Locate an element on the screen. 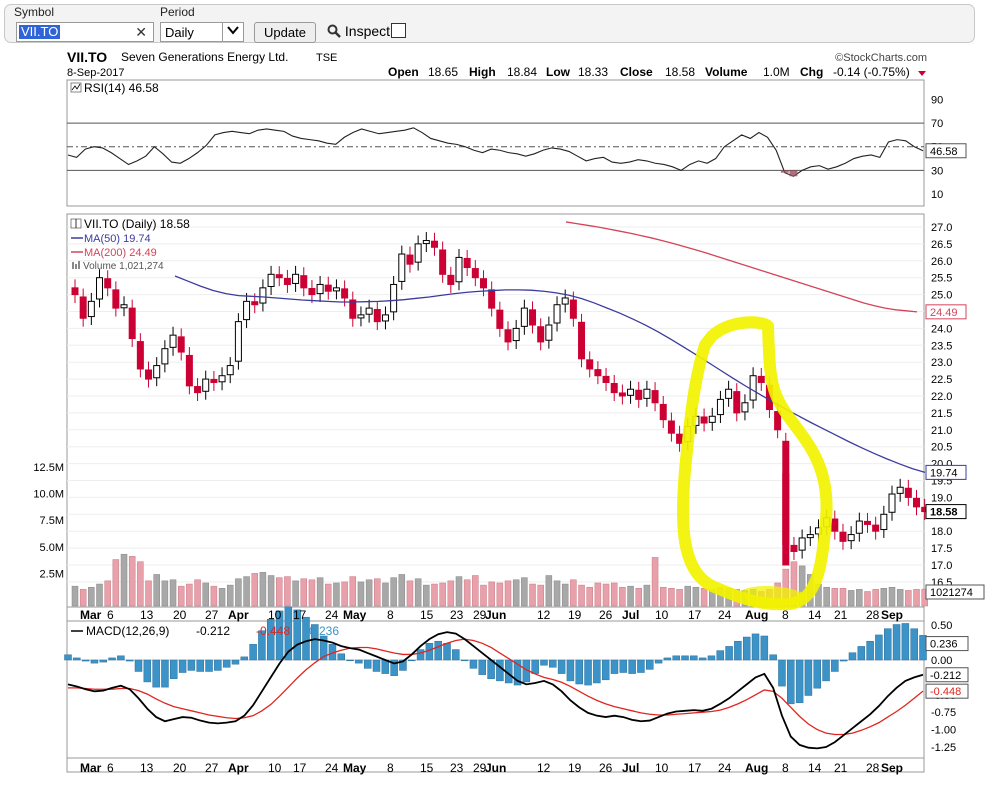 The height and width of the screenshot is (785, 995). inspect-label: Inspect is located at coordinates (367, 31).